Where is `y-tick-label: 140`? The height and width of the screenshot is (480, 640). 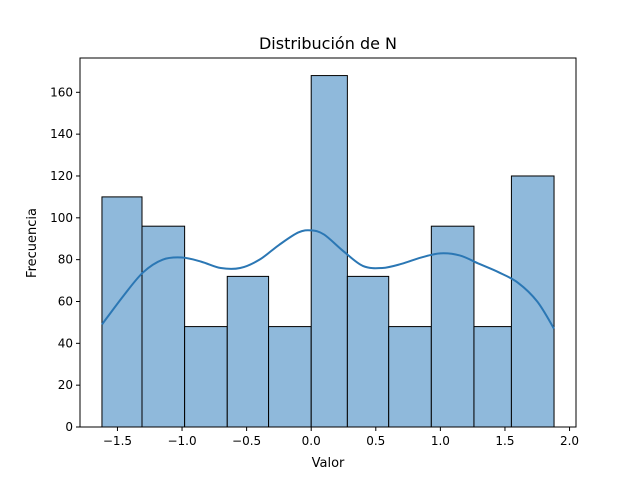
y-tick-label: 140 is located at coordinates (61, 134).